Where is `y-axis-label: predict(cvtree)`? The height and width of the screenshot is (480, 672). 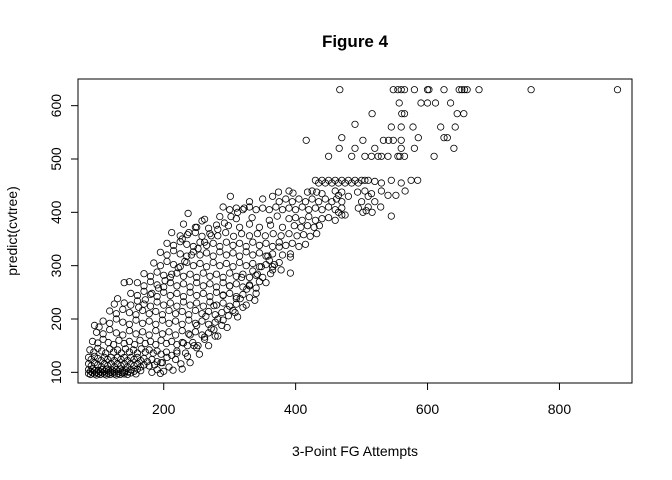
y-axis-label: predict(cvtree) is located at coordinates (12, 230).